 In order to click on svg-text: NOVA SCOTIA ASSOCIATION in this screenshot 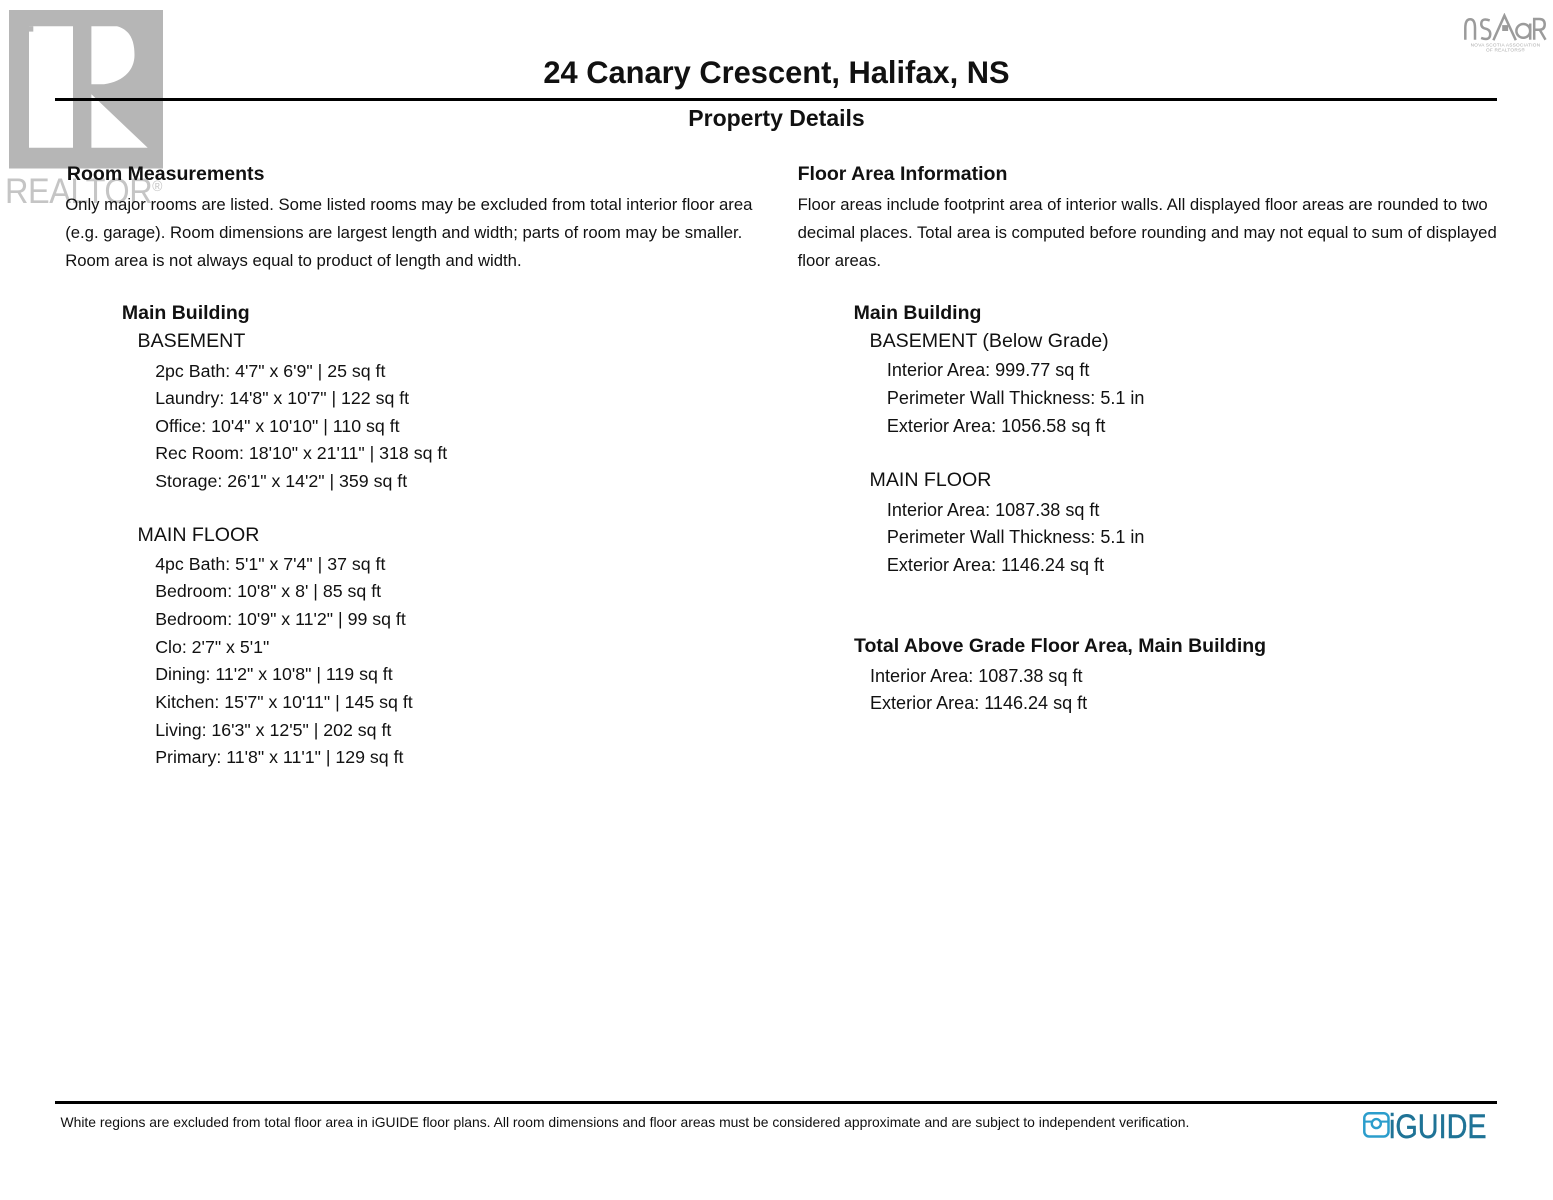, I will do `click(1506, 44)`.